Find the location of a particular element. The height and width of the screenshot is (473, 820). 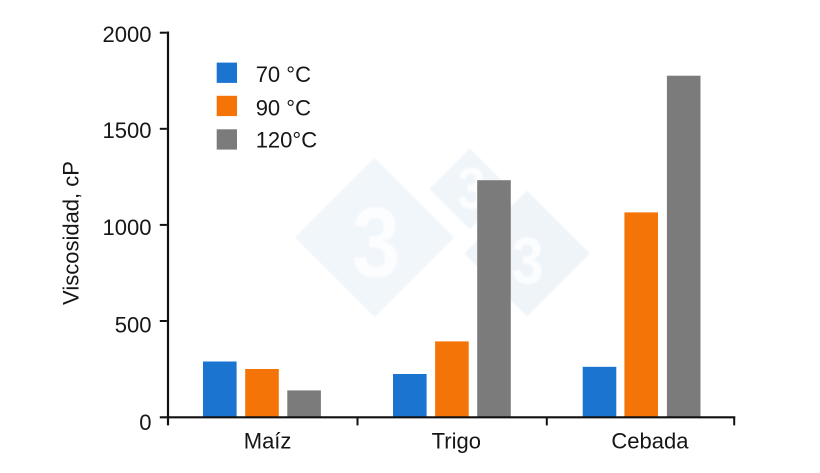

svg-text: 1500 is located at coordinates (127, 130).